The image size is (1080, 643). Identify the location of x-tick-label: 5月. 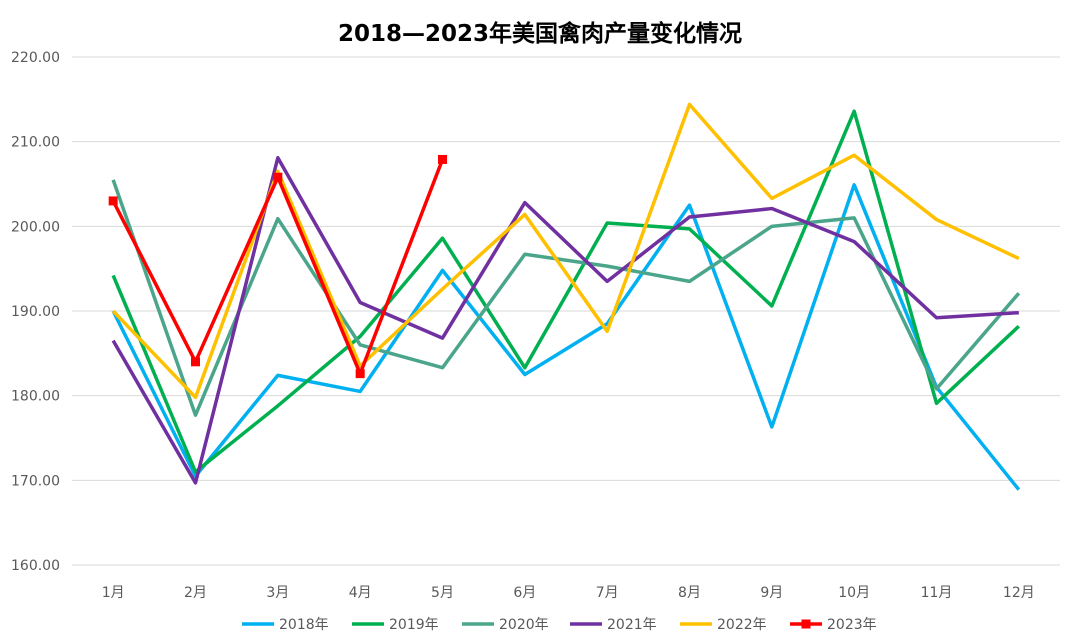
(442, 593).